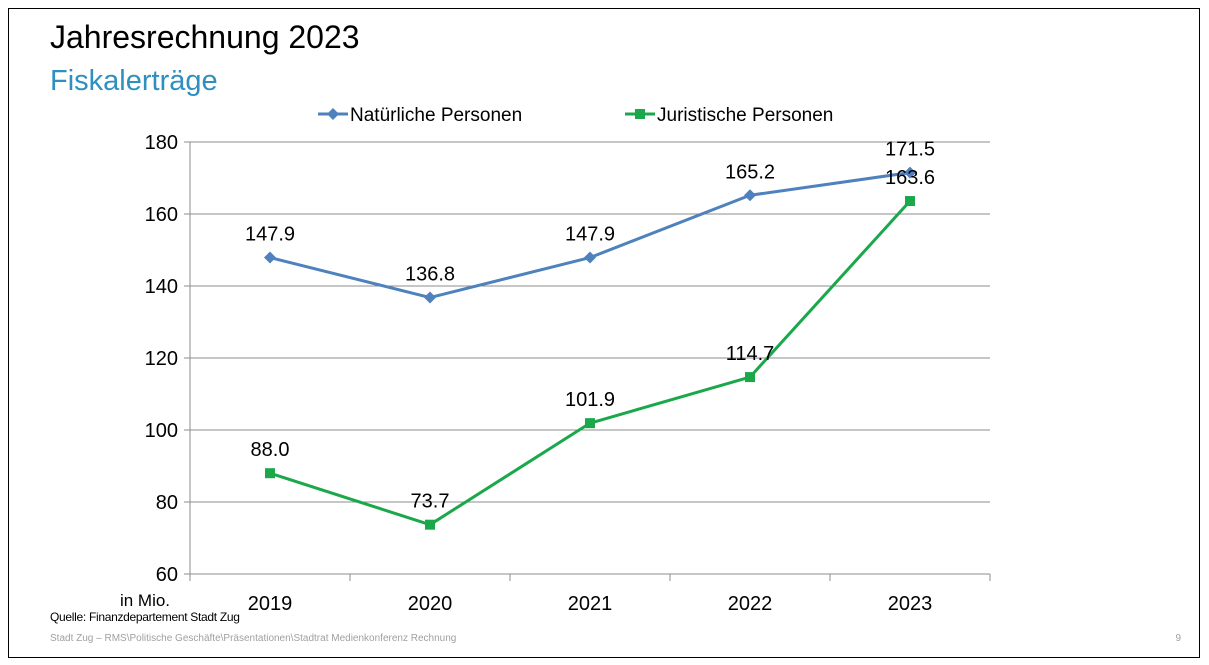 This screenshot has height=665, width=1209. What do you see at coordinates (205, 37) in the screenshot?
I see `slide-title: Jahresrechnung 2023` at bounding box center [205, 37].